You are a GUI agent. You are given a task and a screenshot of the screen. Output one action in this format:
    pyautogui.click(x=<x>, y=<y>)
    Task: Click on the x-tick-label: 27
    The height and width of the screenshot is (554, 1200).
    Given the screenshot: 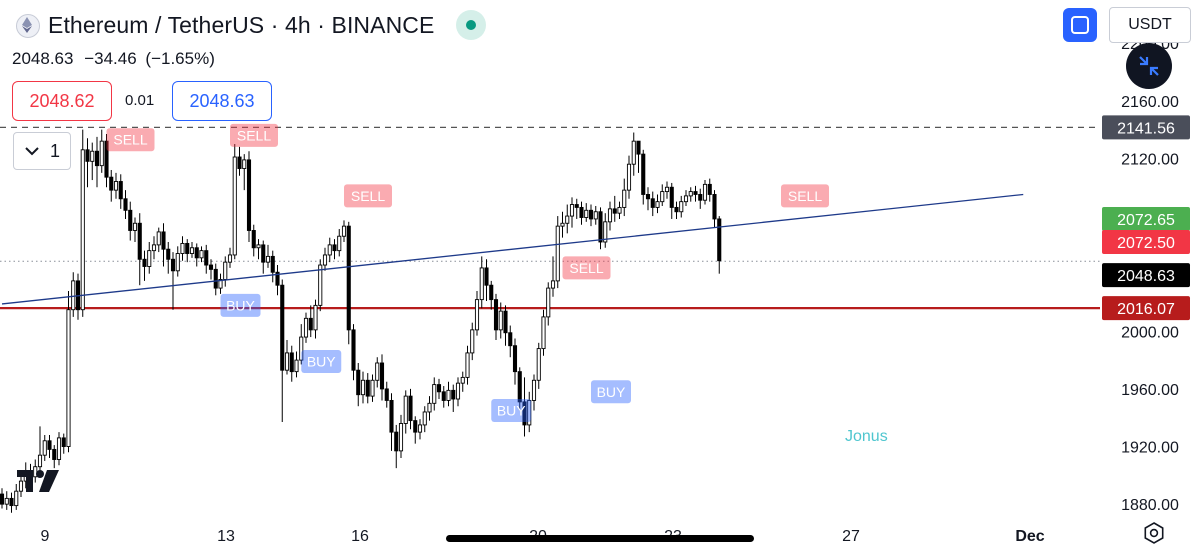 What is the action you would take?
    pyautogui.click(x=851, y=536)
    